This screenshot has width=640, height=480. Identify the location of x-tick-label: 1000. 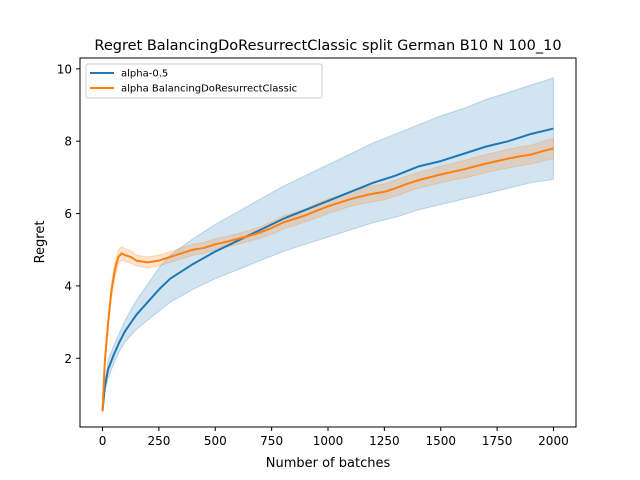
(328, 441).